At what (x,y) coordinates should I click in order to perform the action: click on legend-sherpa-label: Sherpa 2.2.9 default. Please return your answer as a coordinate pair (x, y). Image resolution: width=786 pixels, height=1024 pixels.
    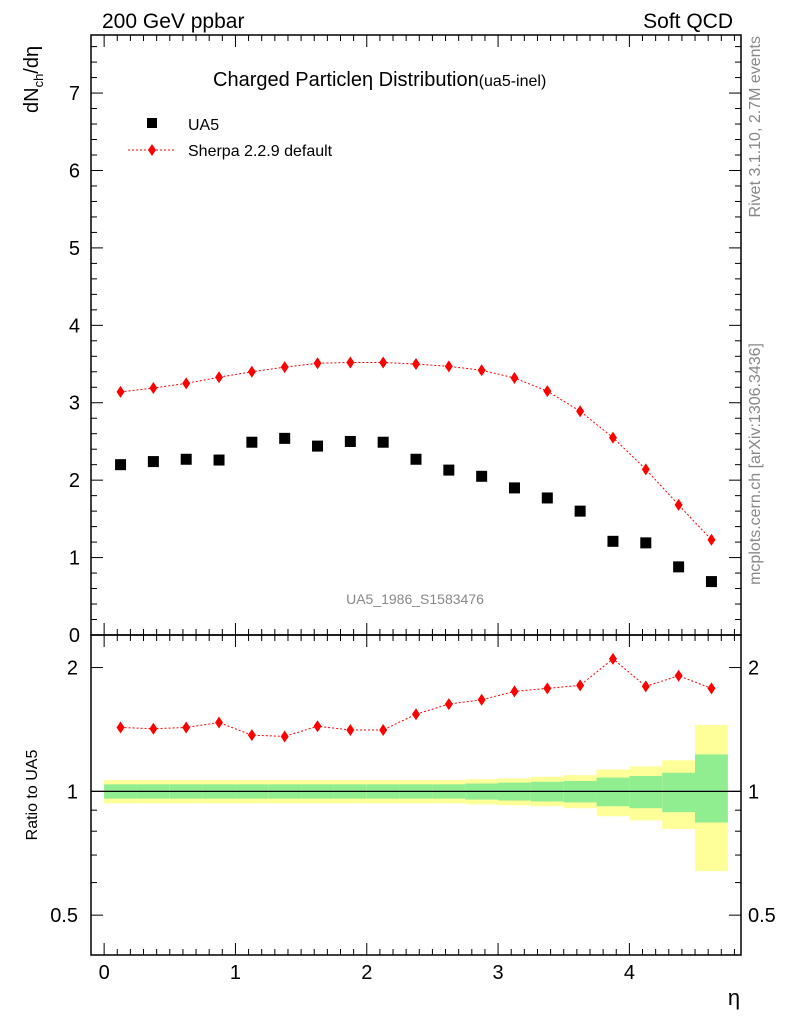
    Looking at the image, I should click on (260, 151).